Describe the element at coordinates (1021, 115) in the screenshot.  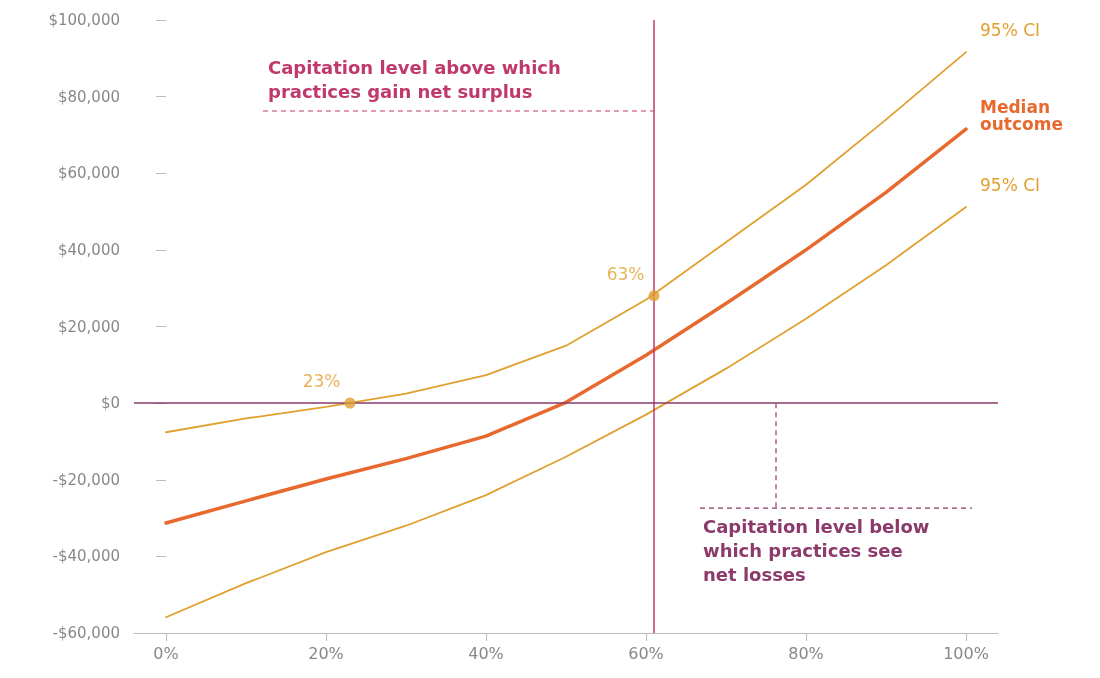
I see `series-label: Median outcome` at that location.